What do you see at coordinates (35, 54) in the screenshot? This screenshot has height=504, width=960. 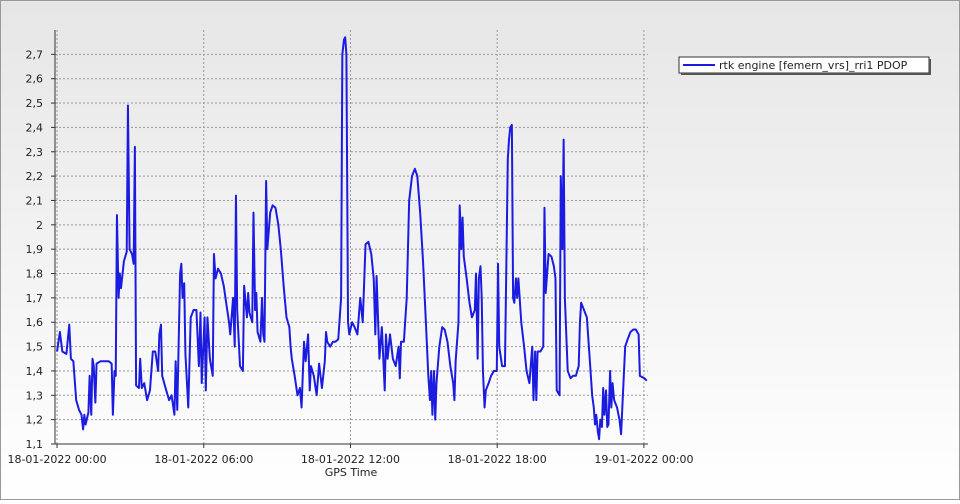 I see `y-tick-label: 2,7` at bounding box center [35, 54].